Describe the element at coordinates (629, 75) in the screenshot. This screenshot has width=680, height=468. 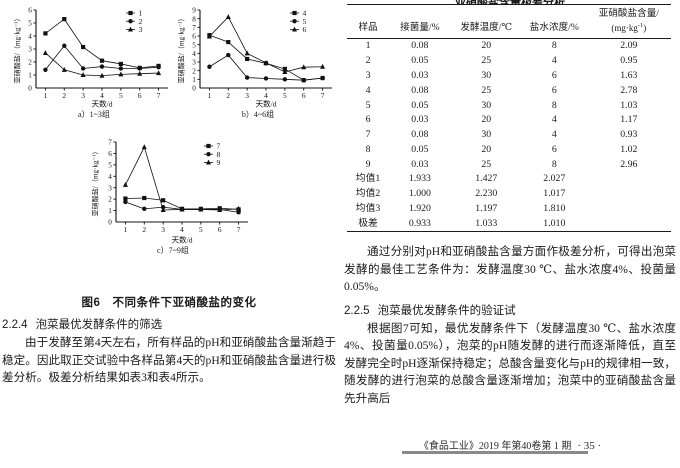
I see `cell-nitrite: 1.63` at that location.